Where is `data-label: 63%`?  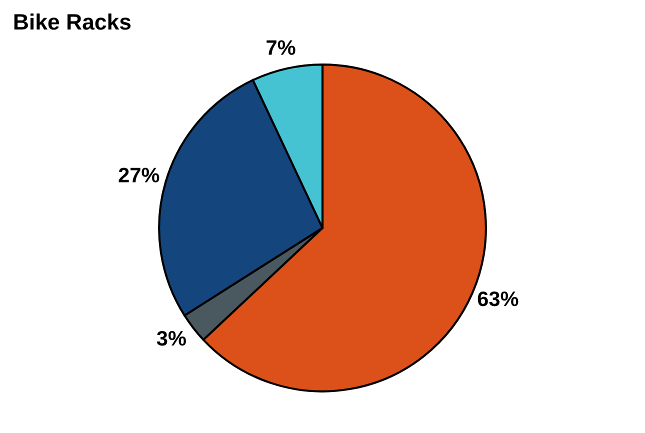
data-label: 63% is located at coordinates (498, 298).